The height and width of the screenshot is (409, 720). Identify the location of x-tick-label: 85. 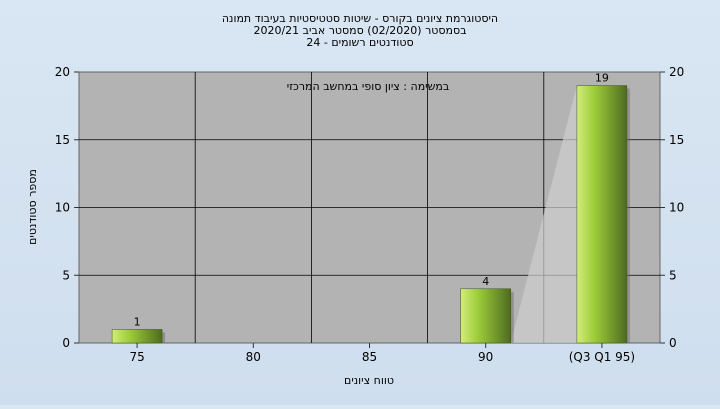
(369, 357).